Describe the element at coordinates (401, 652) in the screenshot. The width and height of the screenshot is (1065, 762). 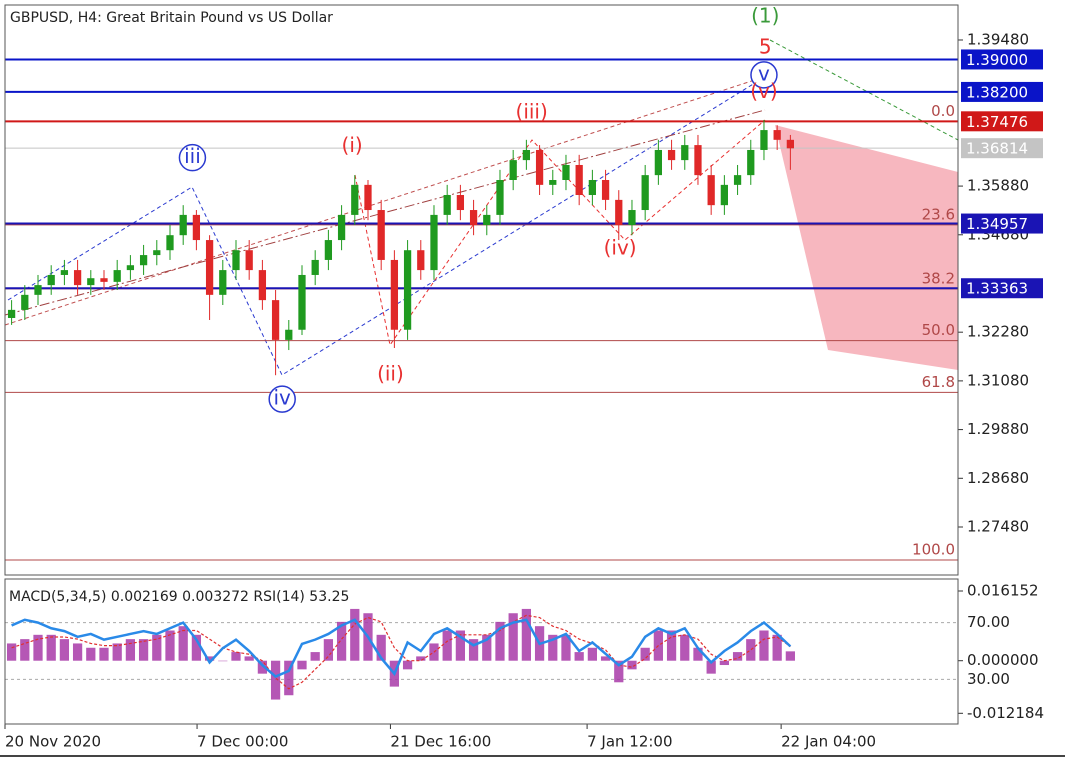
I see `macd-signal-line` at that location.